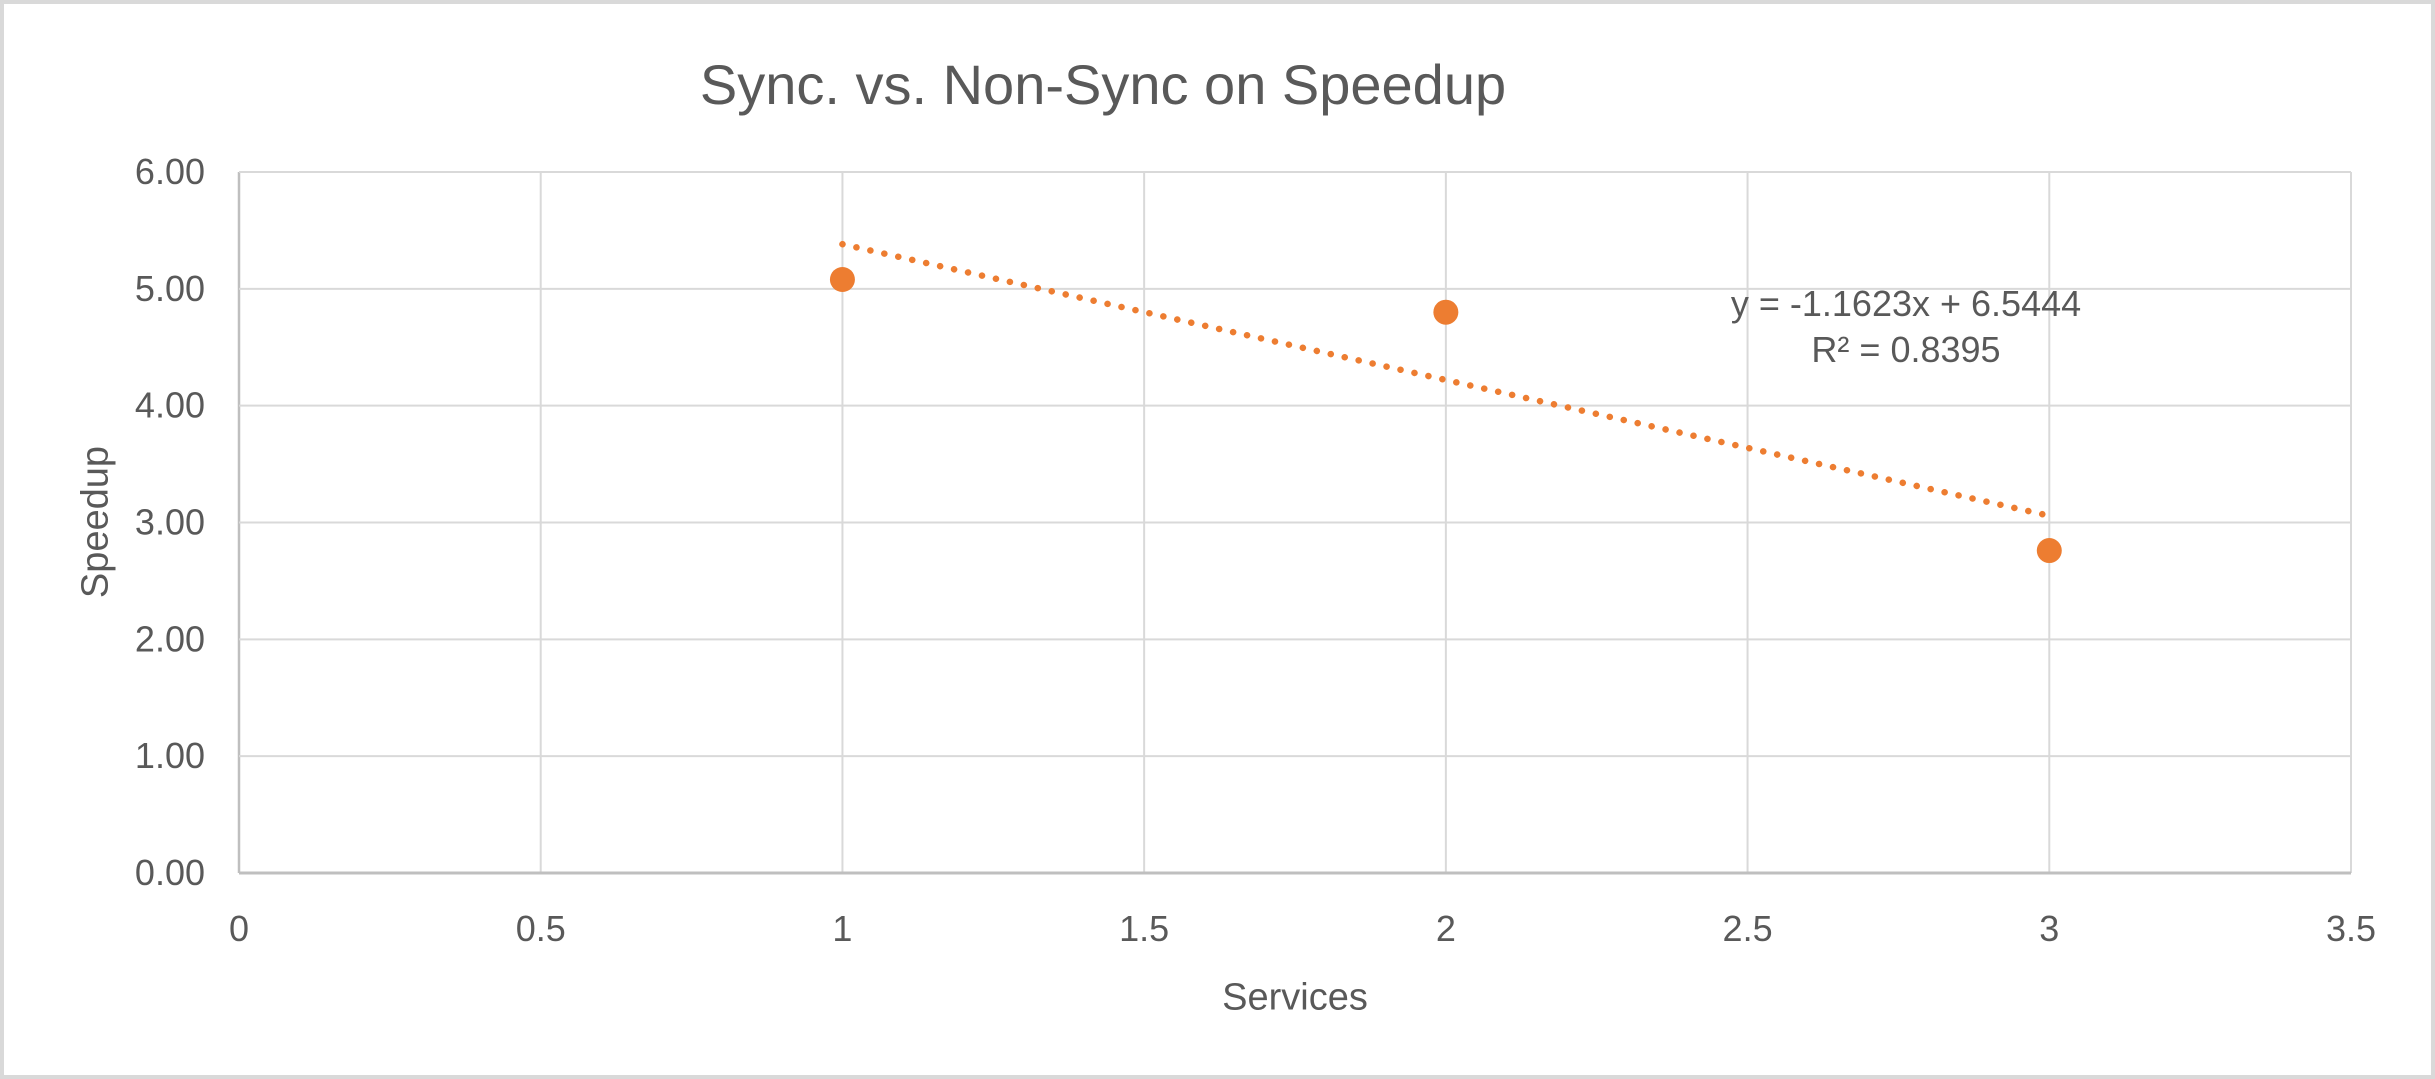  Describe the element at coordinates (541, 928) in the screenshot. I see `x-tick-label: 0.5` at that location.